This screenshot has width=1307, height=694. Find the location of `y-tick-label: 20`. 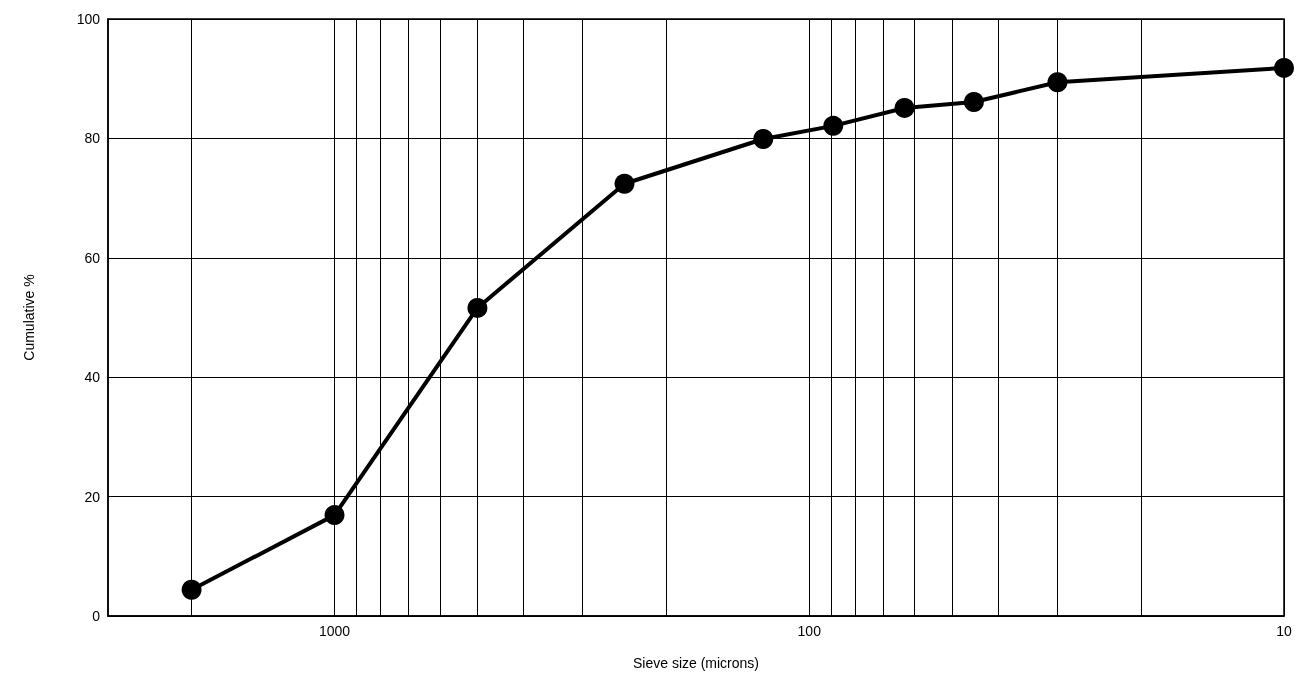

y-tick-label: 20 is located at coordinates (92, 496).